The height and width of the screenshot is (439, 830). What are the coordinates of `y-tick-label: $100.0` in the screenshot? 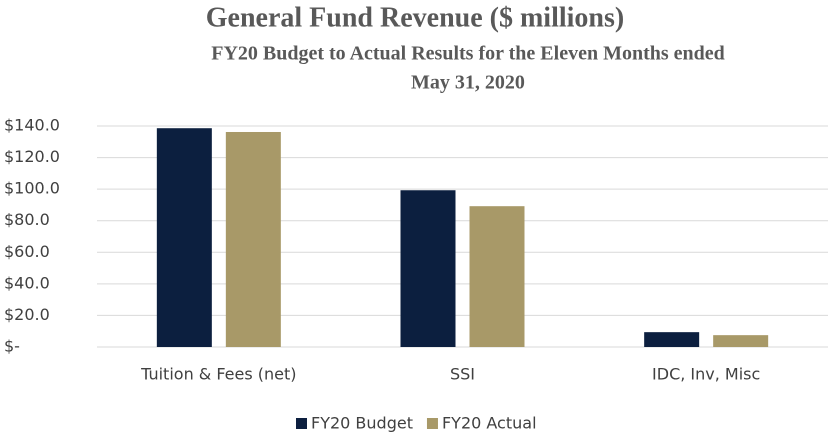 It's located at (32, 188).